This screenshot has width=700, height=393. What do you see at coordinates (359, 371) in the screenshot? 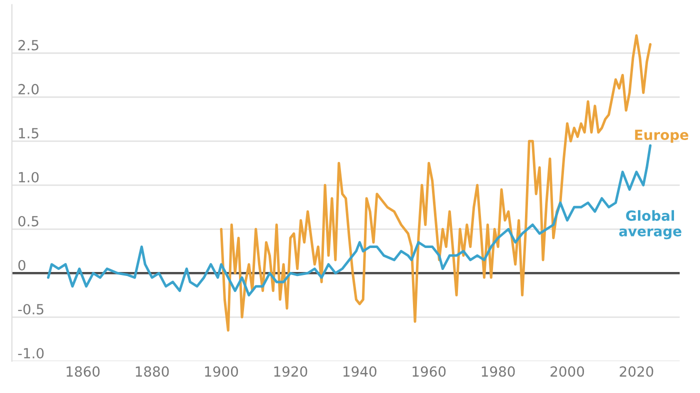
I see `x-tick-label: 1940` at bounding box center [359, 371].